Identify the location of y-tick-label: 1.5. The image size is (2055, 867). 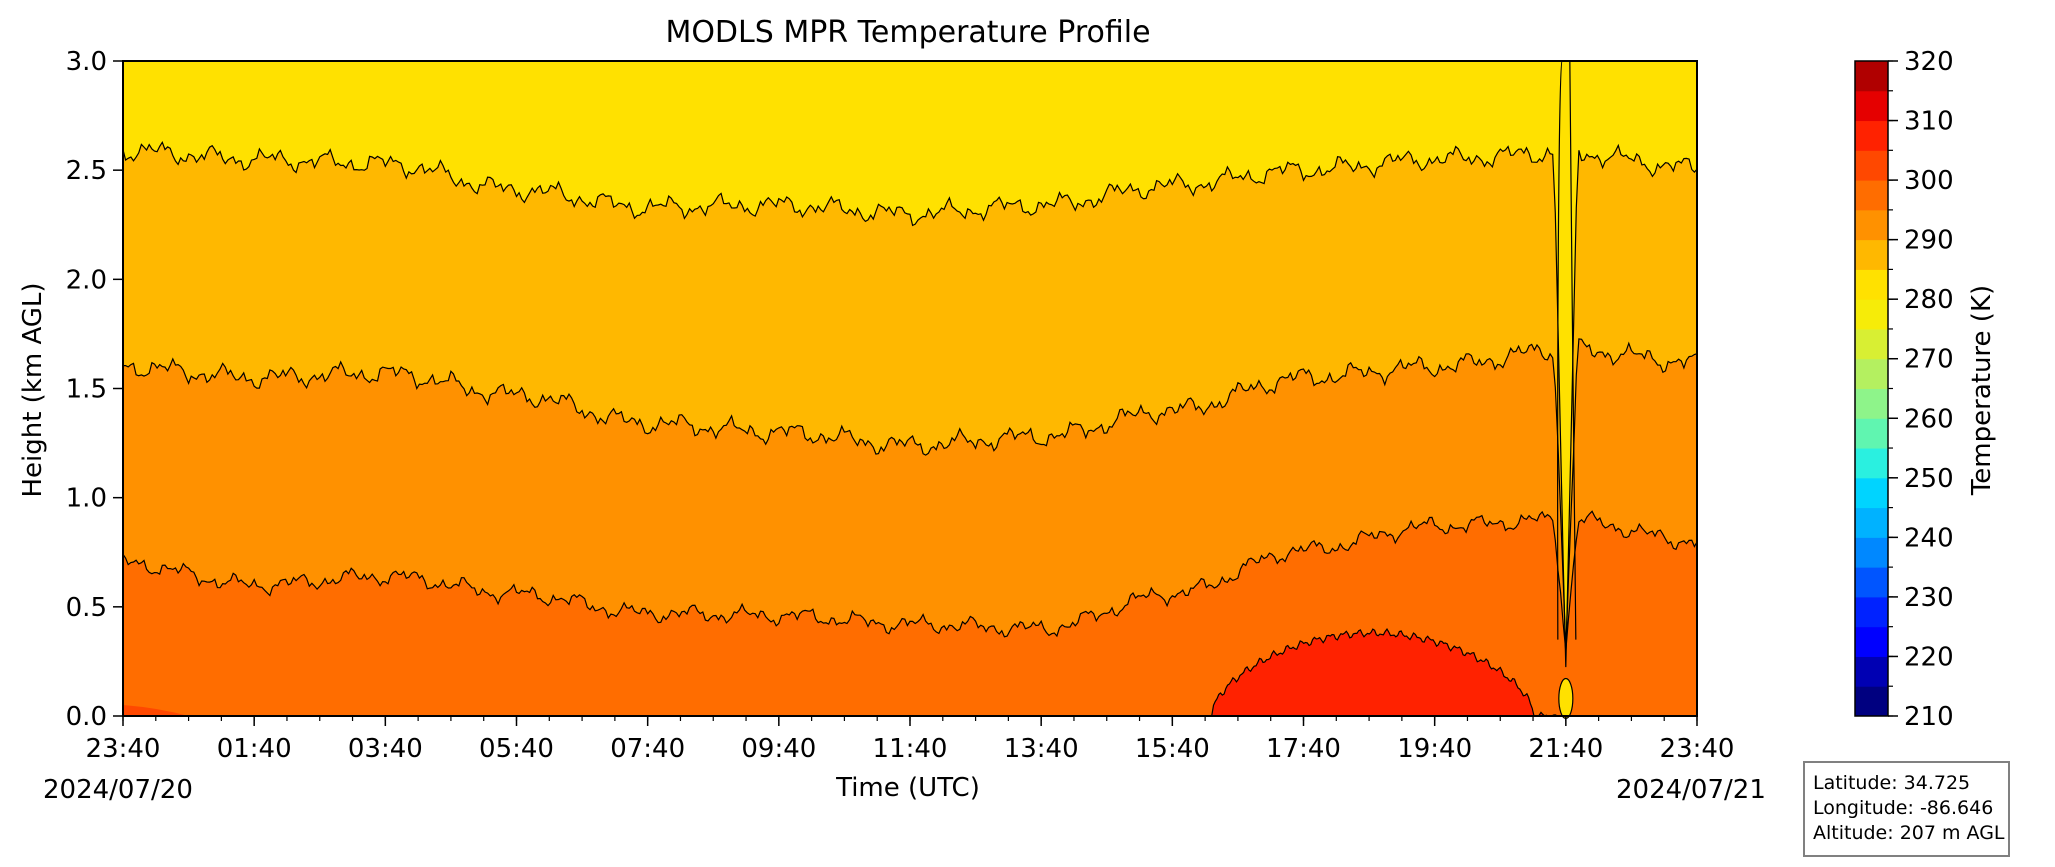
(86, 390).